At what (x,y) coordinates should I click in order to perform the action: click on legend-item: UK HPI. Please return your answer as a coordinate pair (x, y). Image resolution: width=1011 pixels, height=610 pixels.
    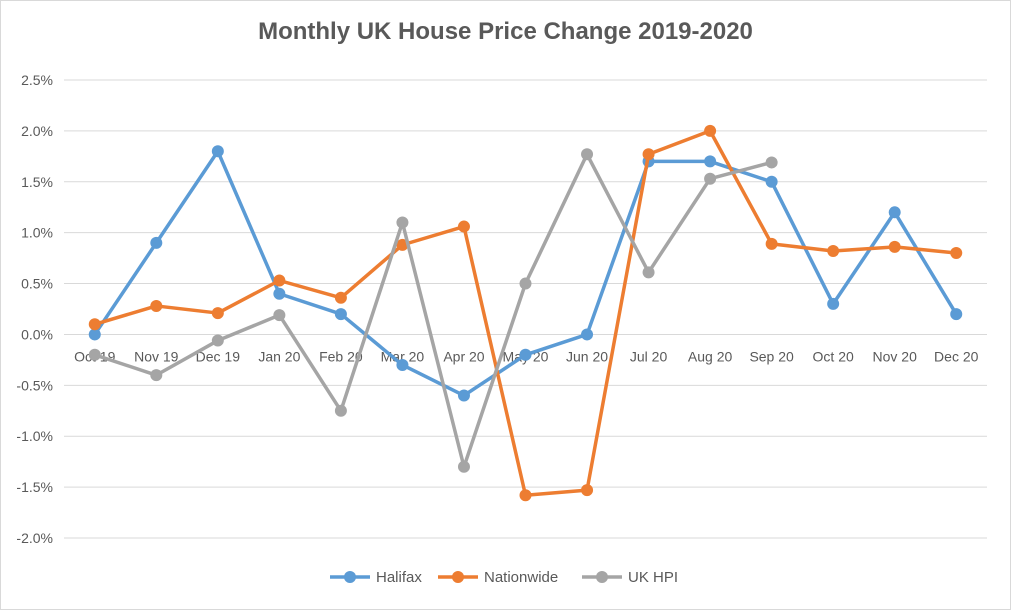
    Looking at the image, I should click on (630, 577).